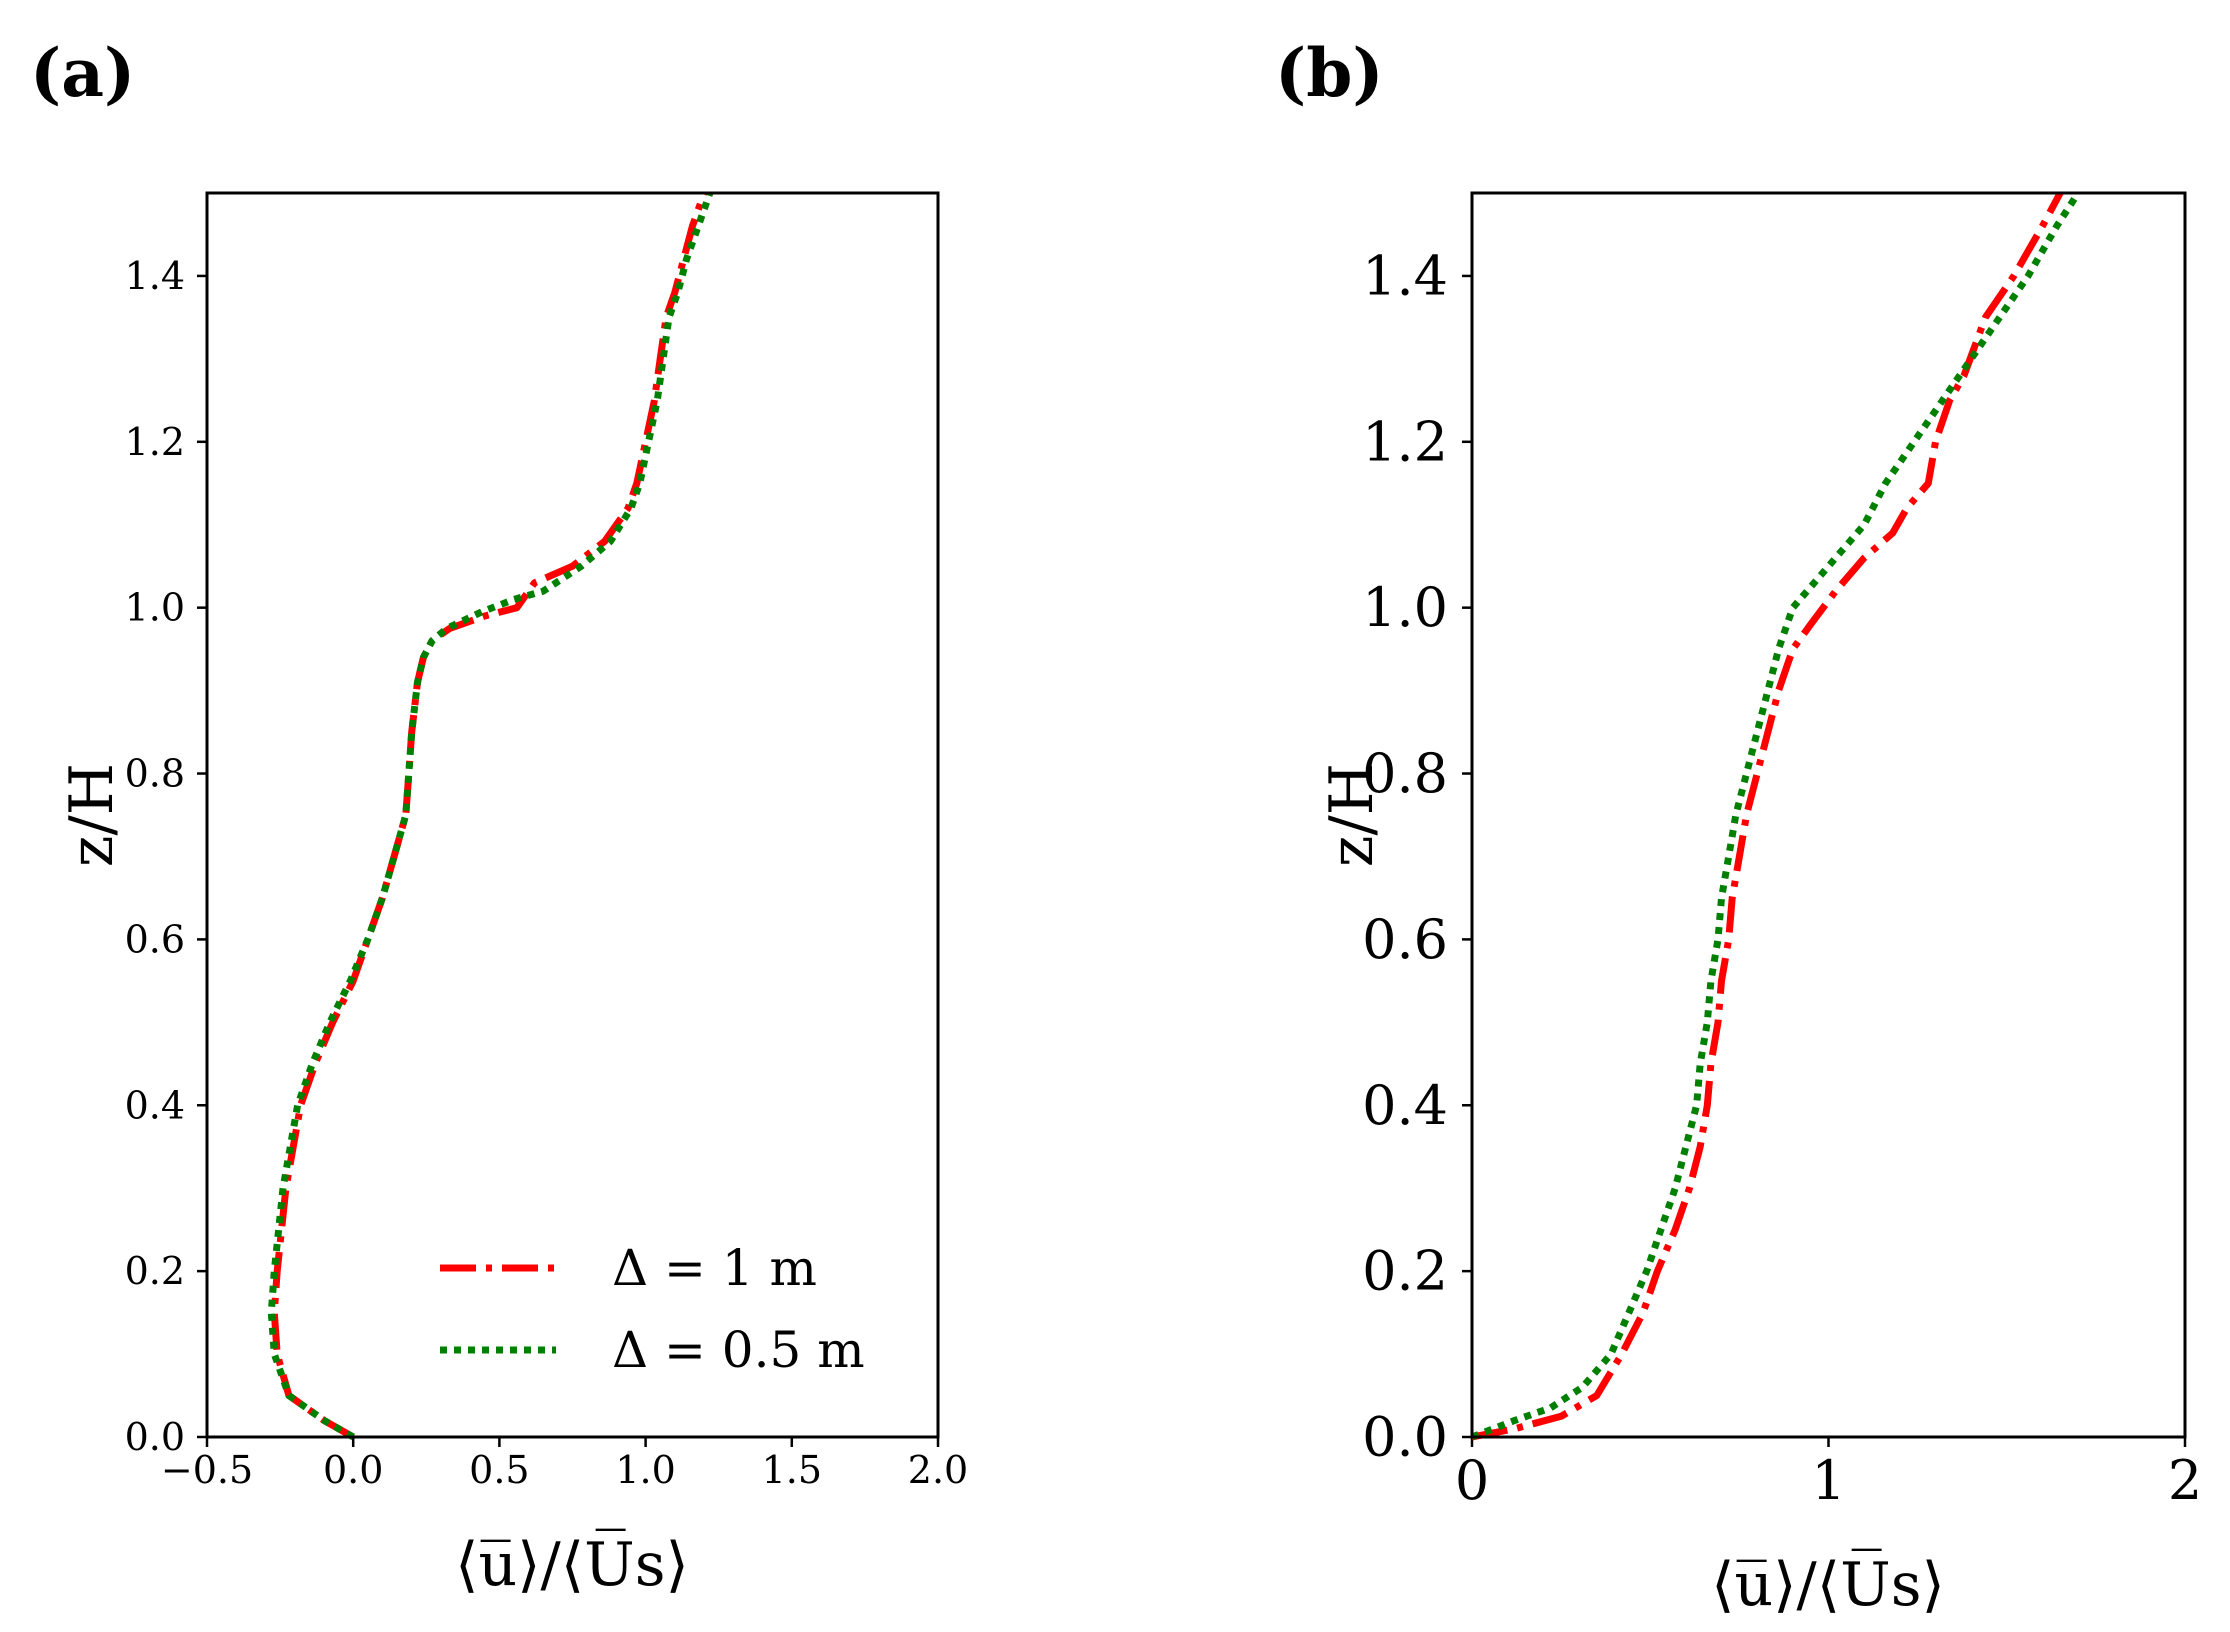 This screenshot has height=1632, width=2230. I want to click on x-tick-label-a: 2.0, so click(938, 1470).